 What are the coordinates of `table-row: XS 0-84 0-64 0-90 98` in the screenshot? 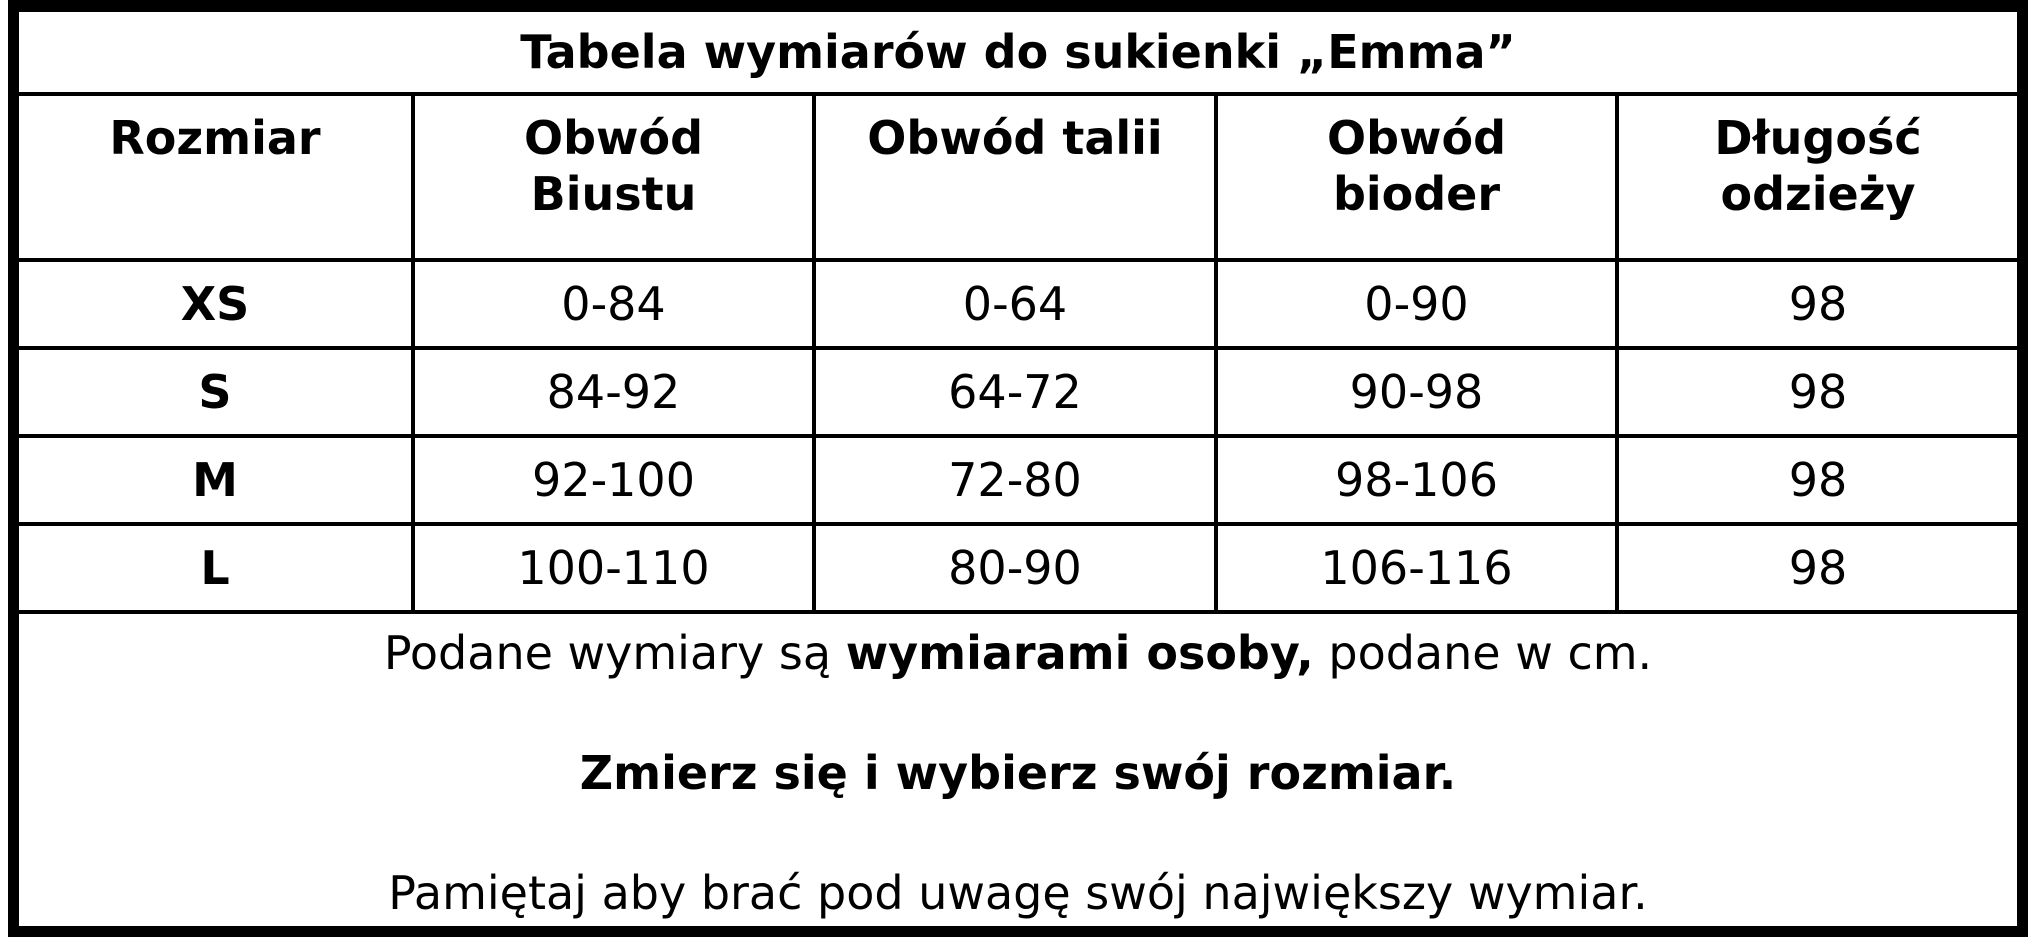 It's located at (1018, 304).